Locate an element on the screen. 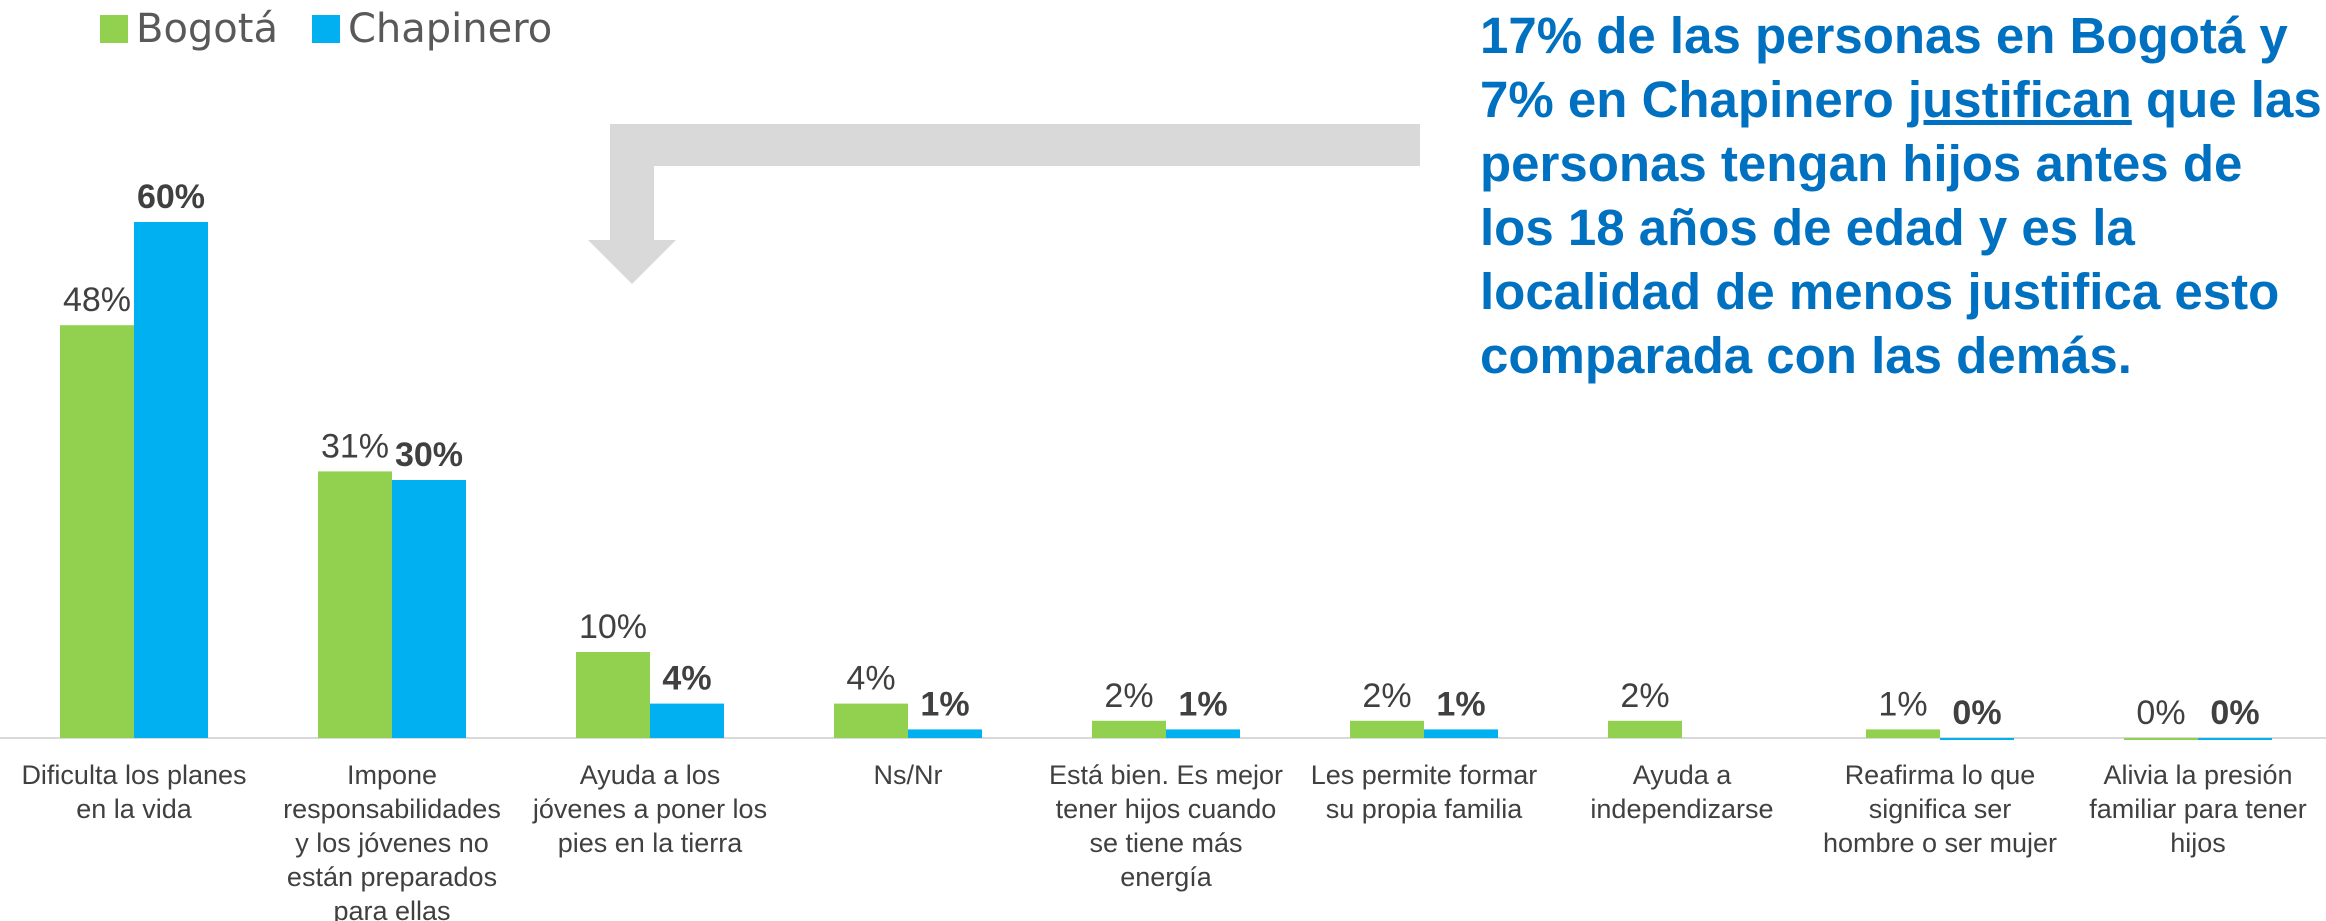  data-label-chapinero-8: 0% is located at coordinates (2234, 713).